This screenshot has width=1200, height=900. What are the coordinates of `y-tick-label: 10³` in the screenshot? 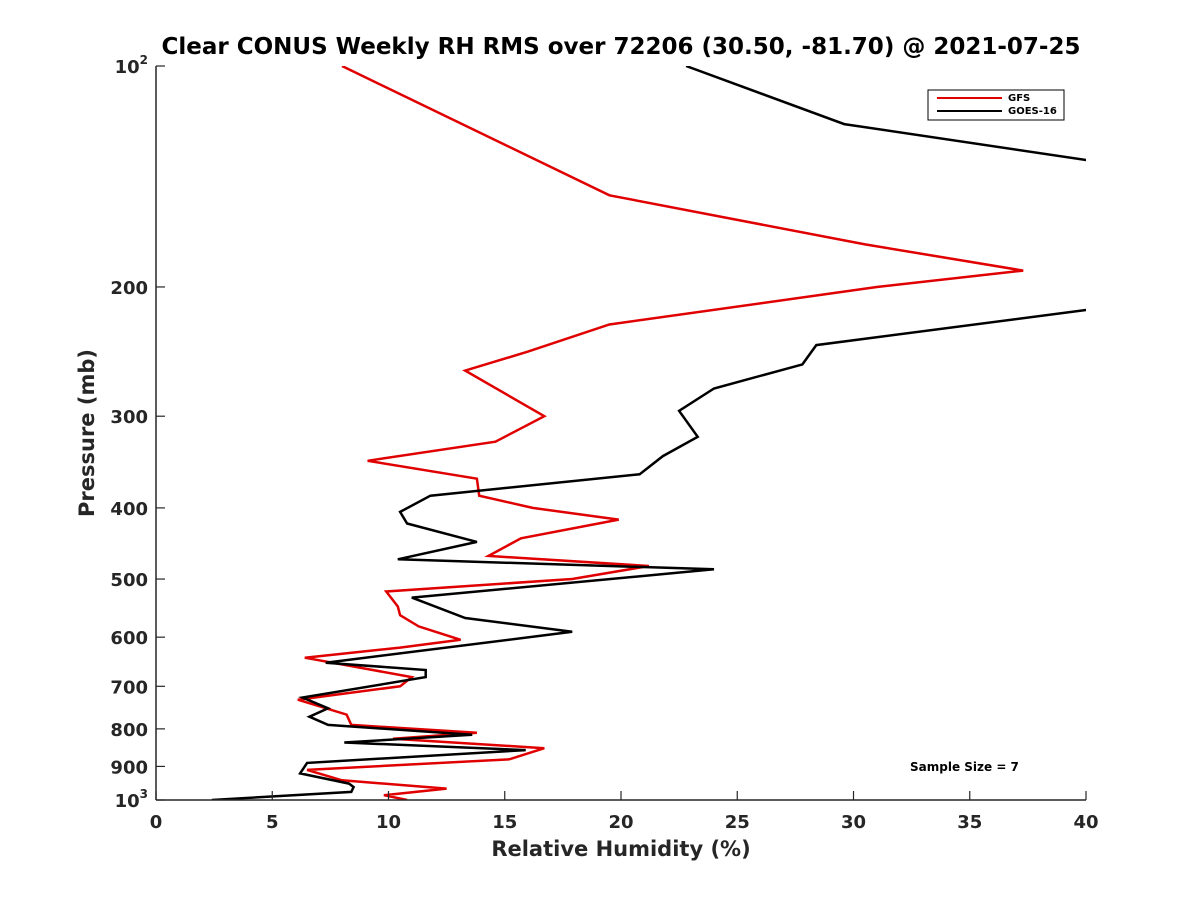 It's located at (131, 799).